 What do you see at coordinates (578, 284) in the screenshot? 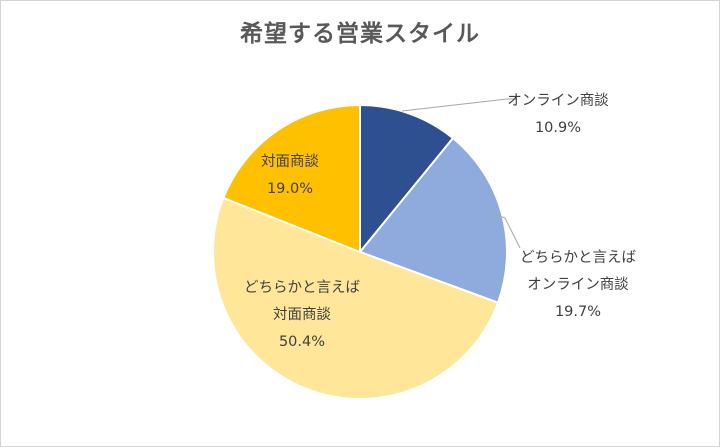
I see `slice-category-label-2: オンライン商談` at bounding box center [578, 284].